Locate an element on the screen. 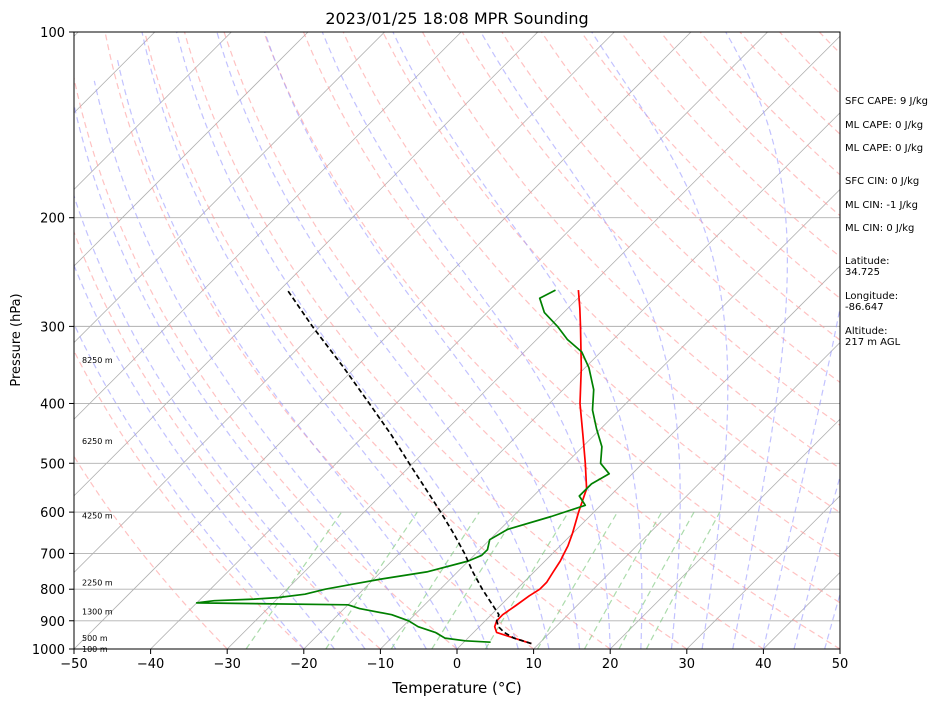 The image size is (946, 705). x-tick-label: 40 is located at coordinates (763, 664).